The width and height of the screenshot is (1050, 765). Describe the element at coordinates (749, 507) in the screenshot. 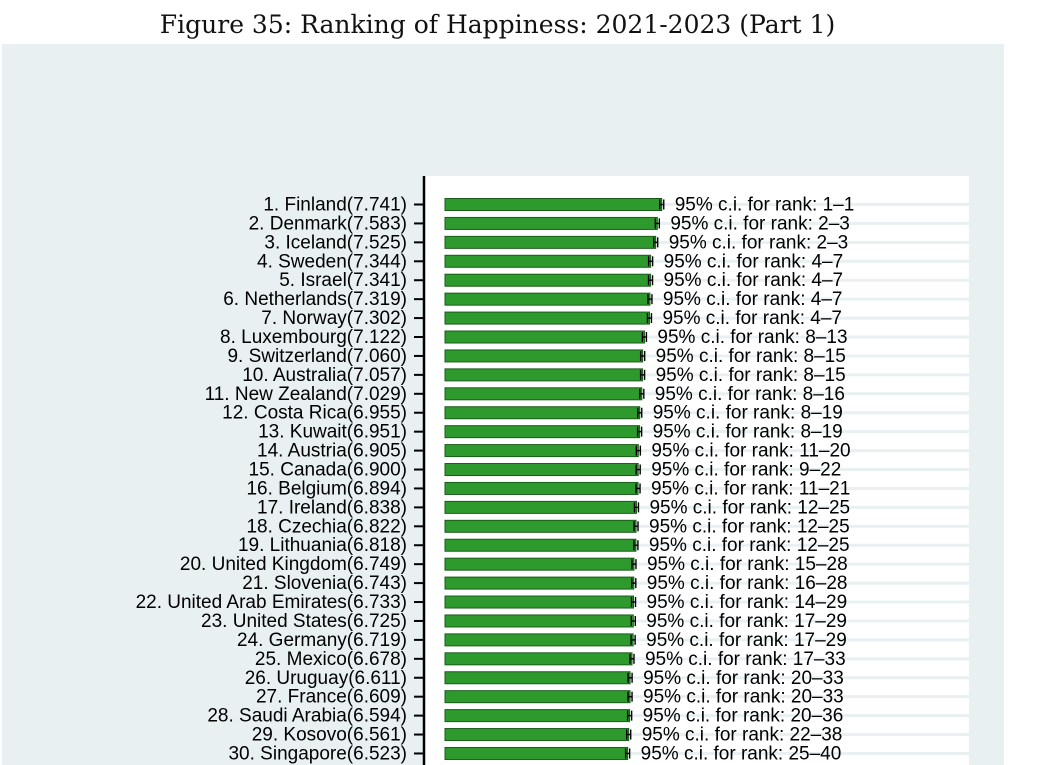

I see `ci-label-17: 95% c.i. for rank: 12–25` at that location.